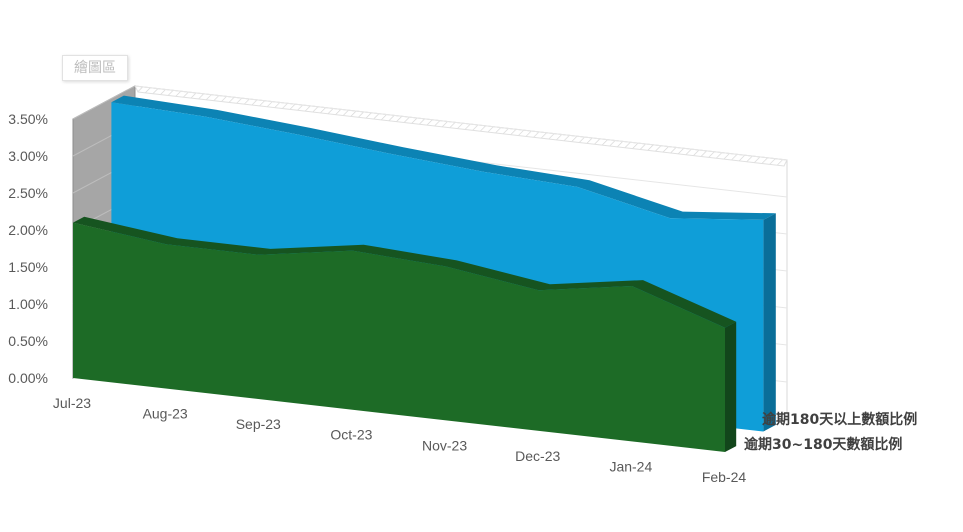  I want to click on x-tick-label: Dec-23, so click(537, 456).